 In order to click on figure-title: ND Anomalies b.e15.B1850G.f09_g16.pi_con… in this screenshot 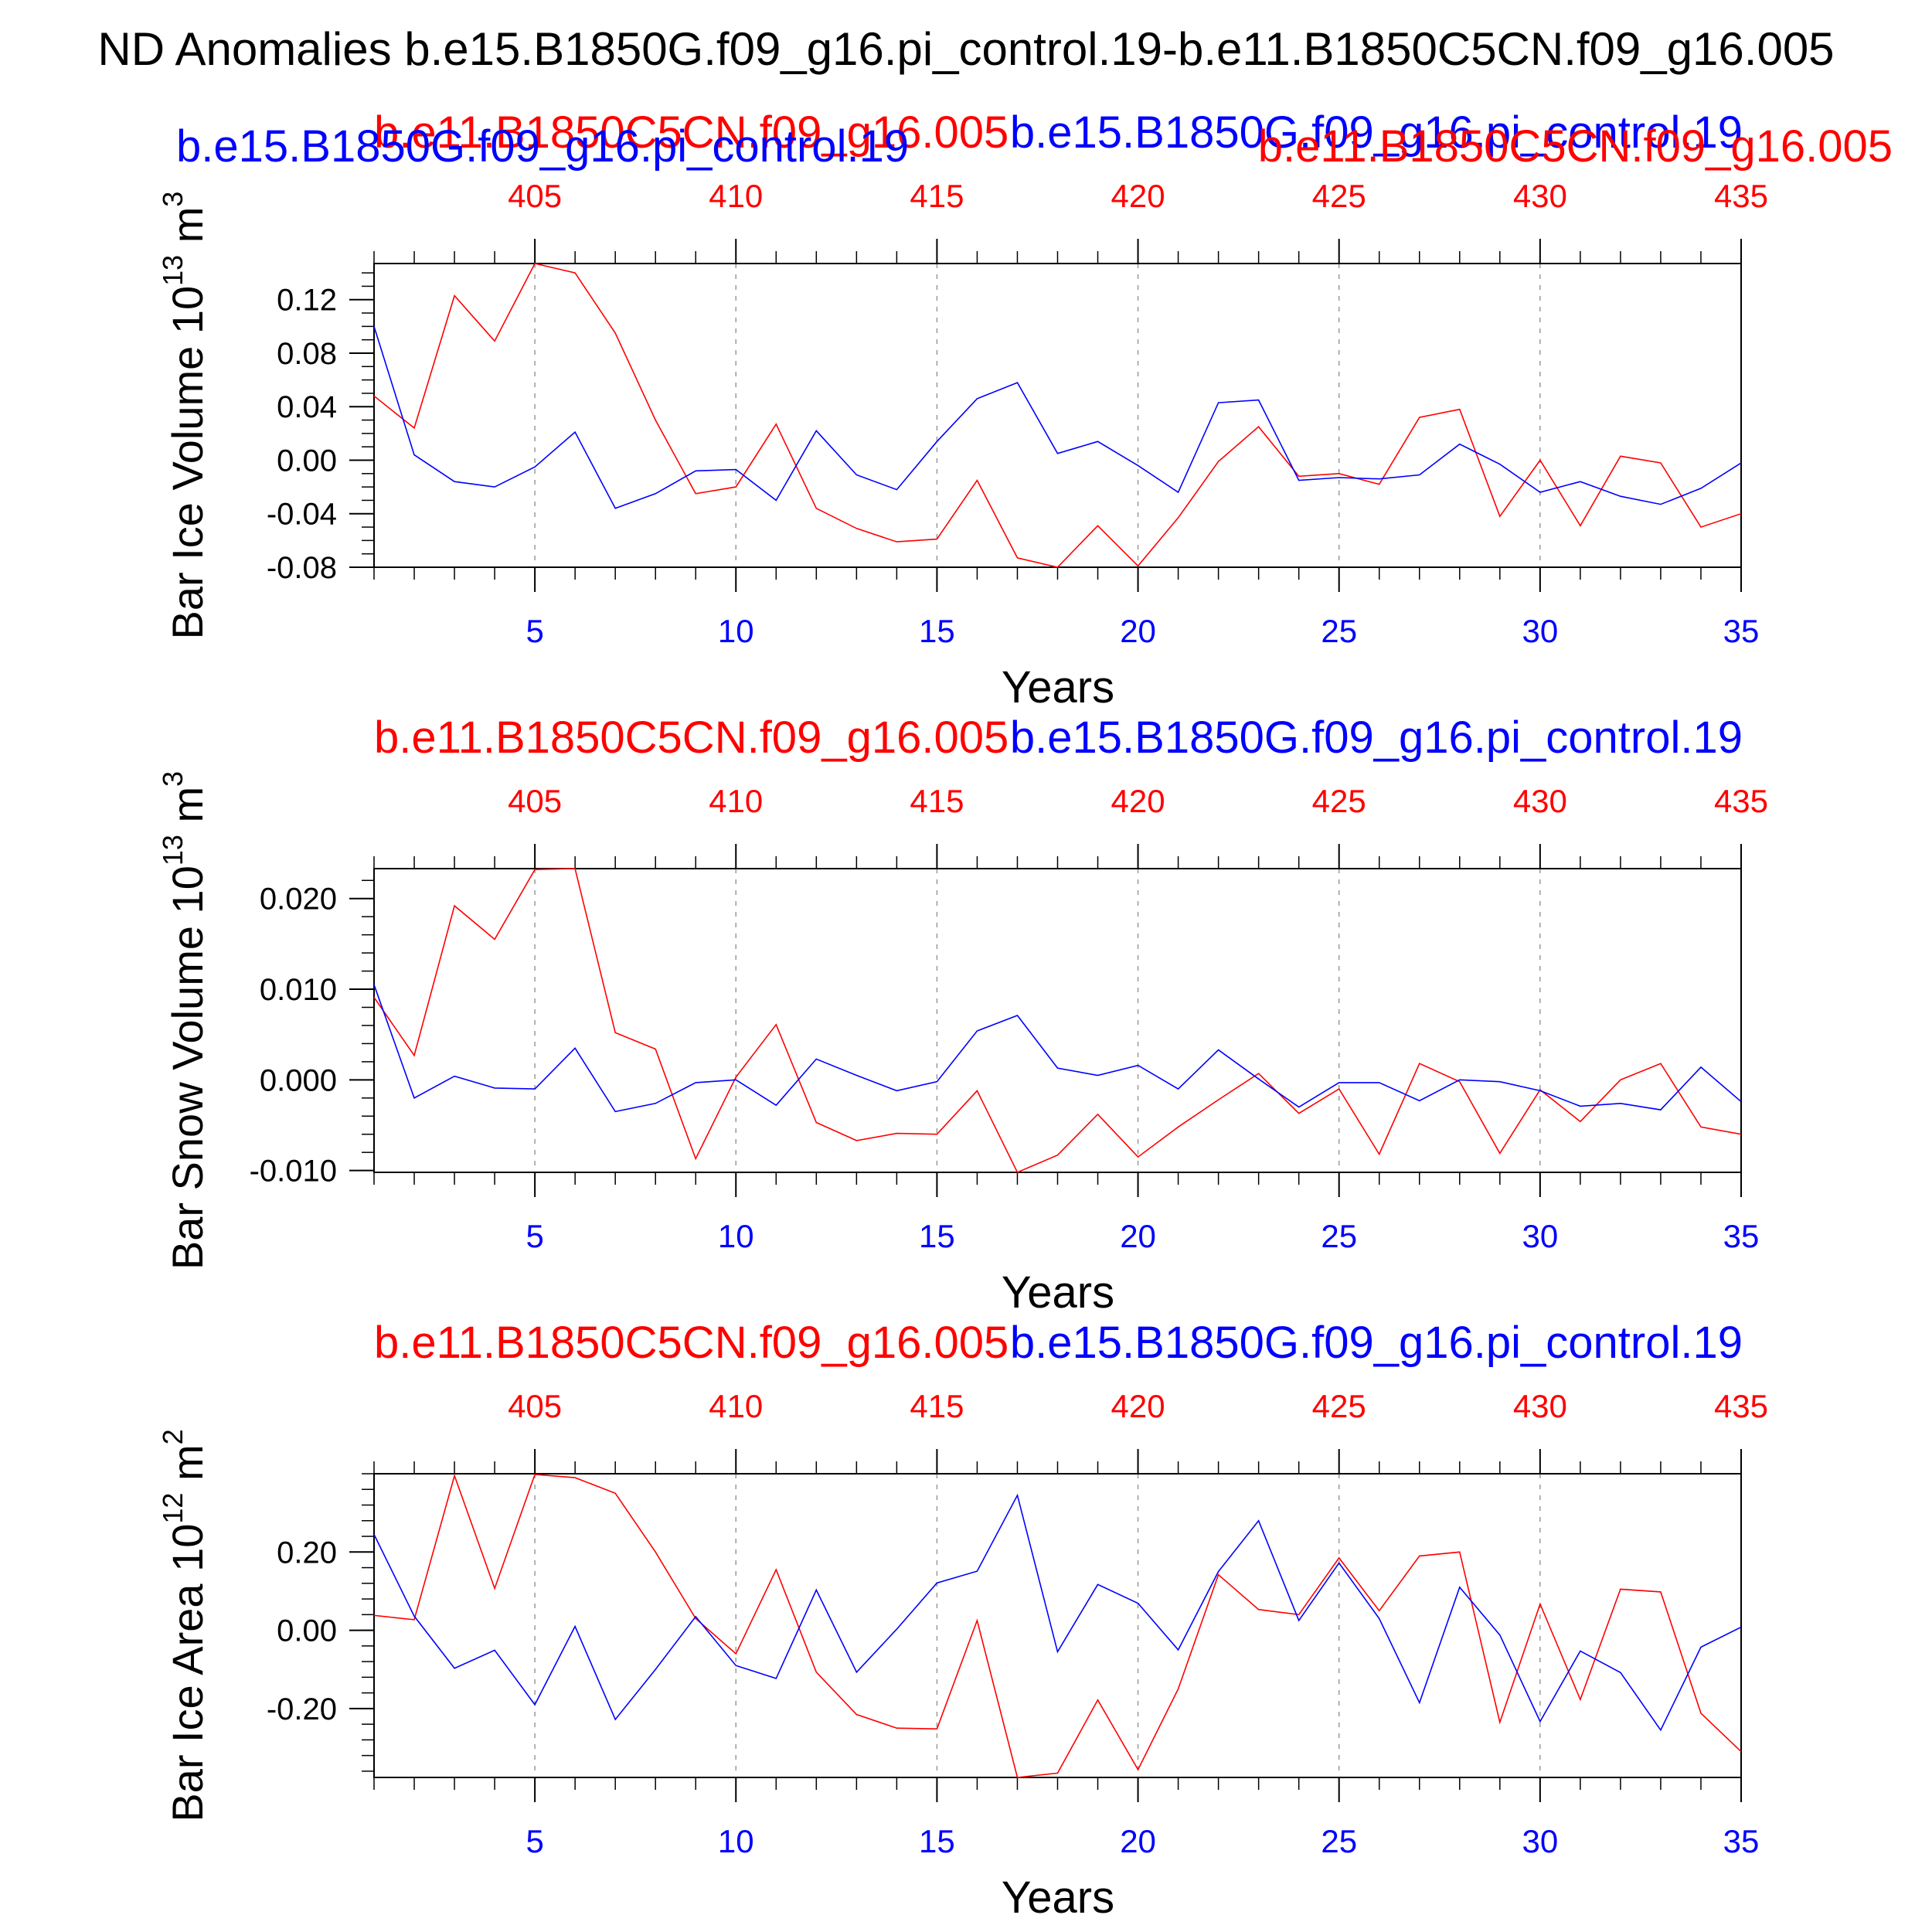, I will do `click(965, 49)`.